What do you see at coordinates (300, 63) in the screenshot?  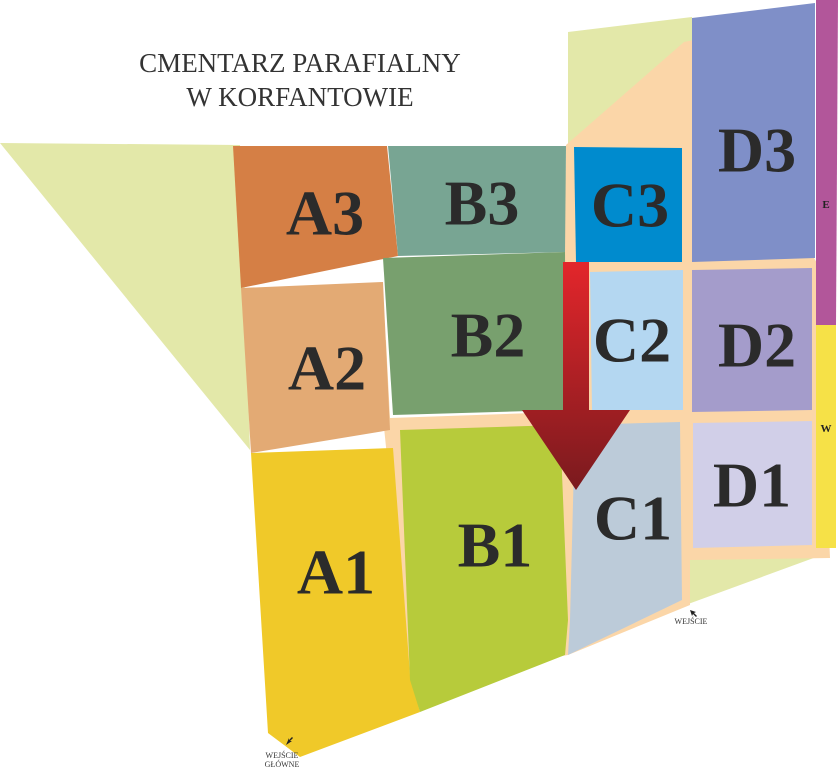 I see `map-title-line1: CMENTARZ PARAFIALNY` at bounding box center [300, 63].